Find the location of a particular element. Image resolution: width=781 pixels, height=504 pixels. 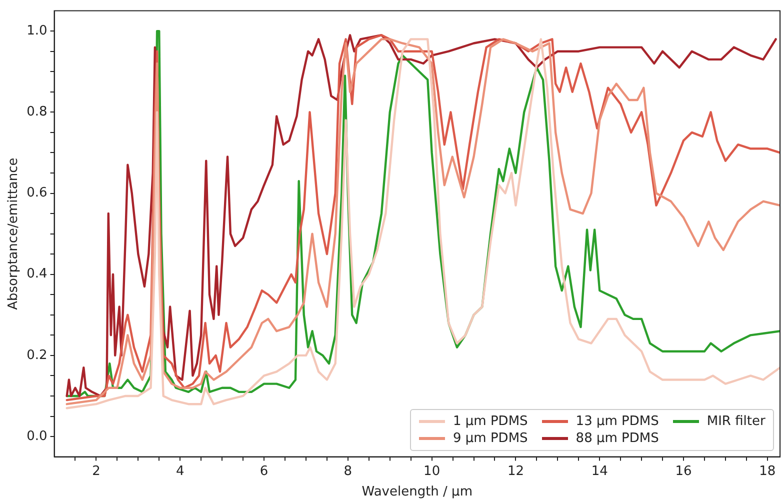

legend-label: 13 µm PDMS is located at coordinates (617, 421).